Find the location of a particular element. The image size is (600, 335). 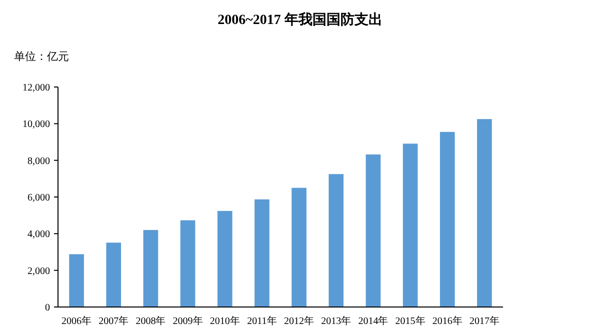

x-tick-label: 2013年 is located at coordinates (336, 321).